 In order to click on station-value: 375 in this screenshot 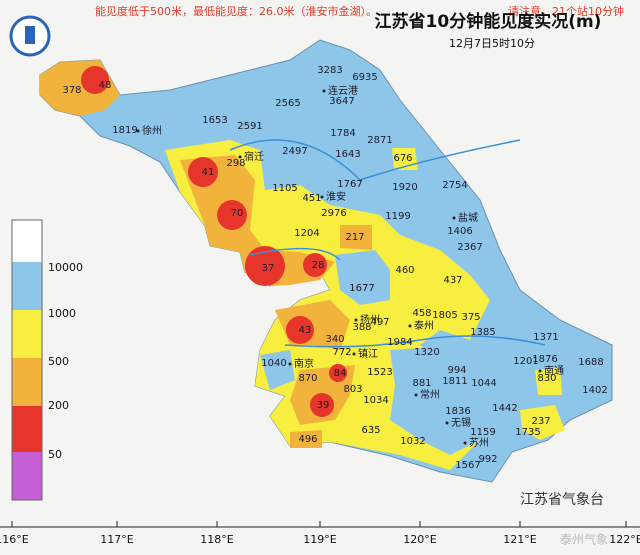, I will do `click(470, 317)`.